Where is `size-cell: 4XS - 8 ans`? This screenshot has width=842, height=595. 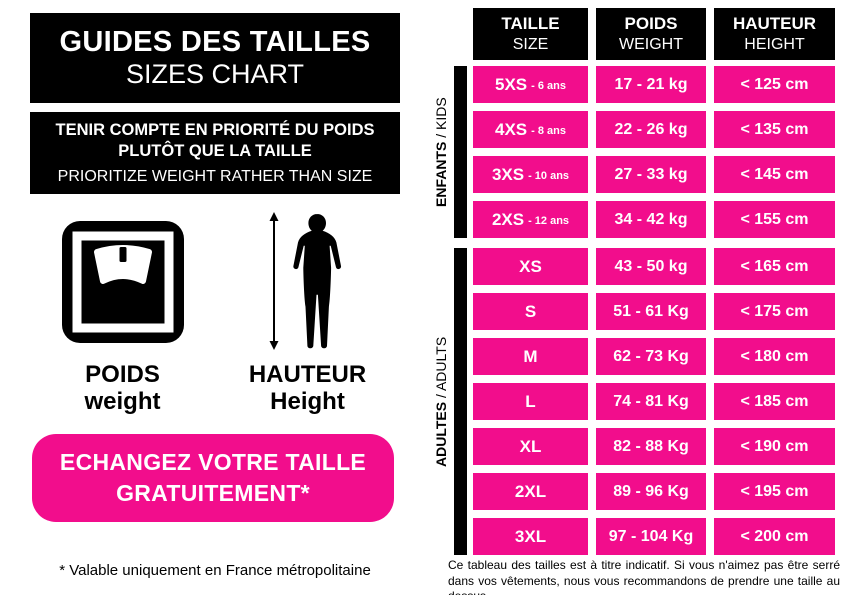 size-cell: 4XS - 8 ans is located at coordinates (530, 129).